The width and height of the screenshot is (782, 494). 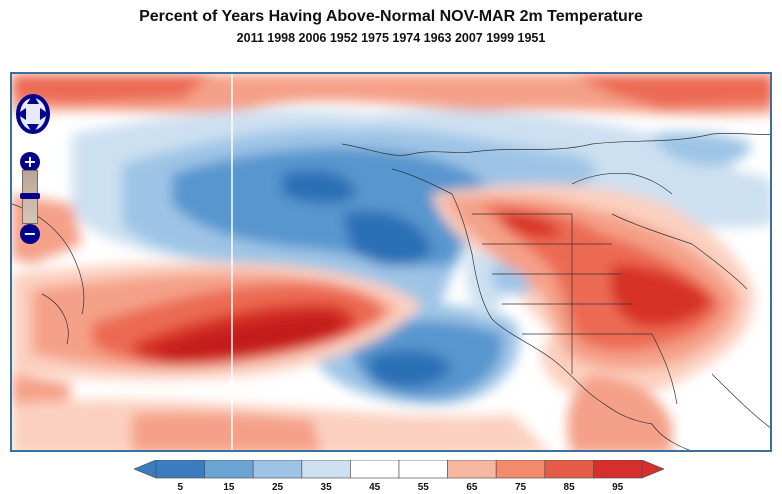 I want to click on pan-control, so click(x=33, y=114).